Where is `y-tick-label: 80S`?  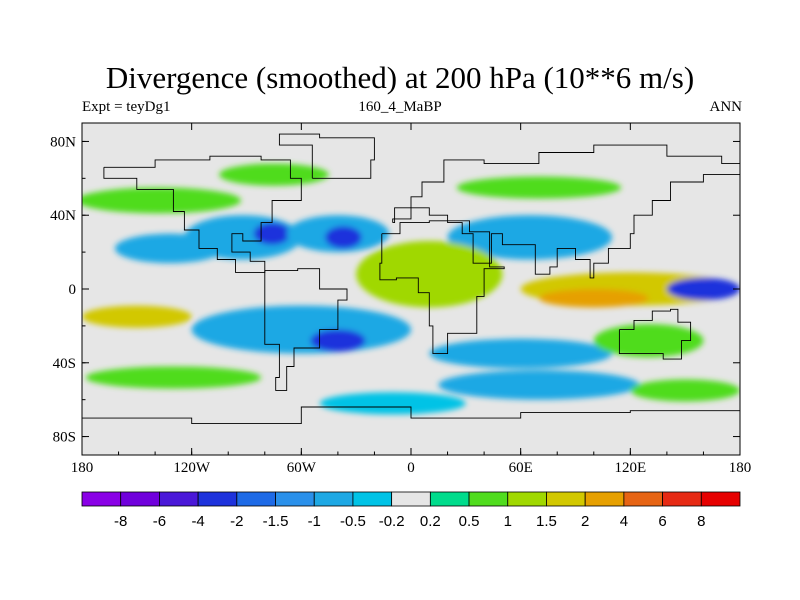 y-tick-label: 80S is located at coordinates (64, 438).